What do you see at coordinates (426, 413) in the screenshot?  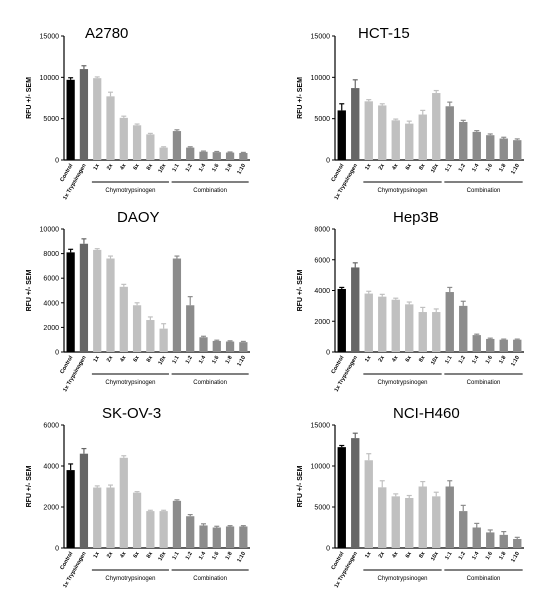 I see `chart-title: NCI-H460` at bounding box center [426, 413].